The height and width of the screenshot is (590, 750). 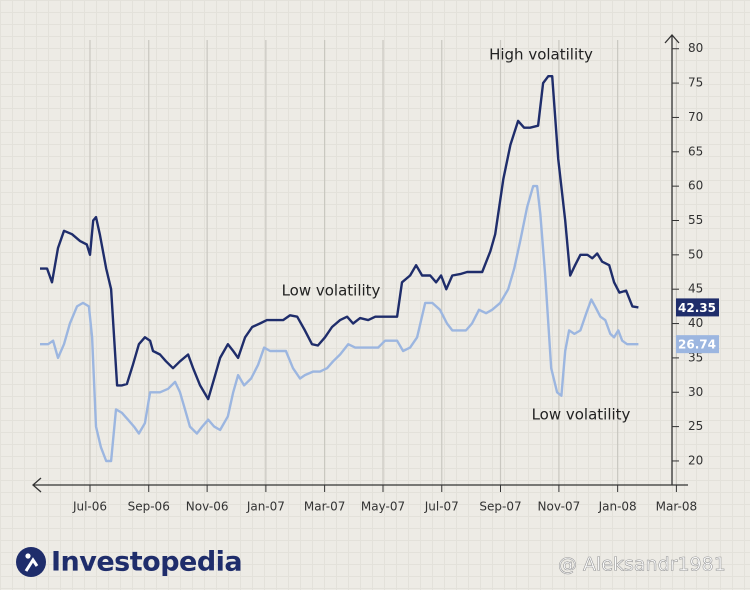 What do you see at coordinates (642, 565) in the screenshot?
I see `watermark: @ Aleksandr1981` at bounding box center [642, 565].